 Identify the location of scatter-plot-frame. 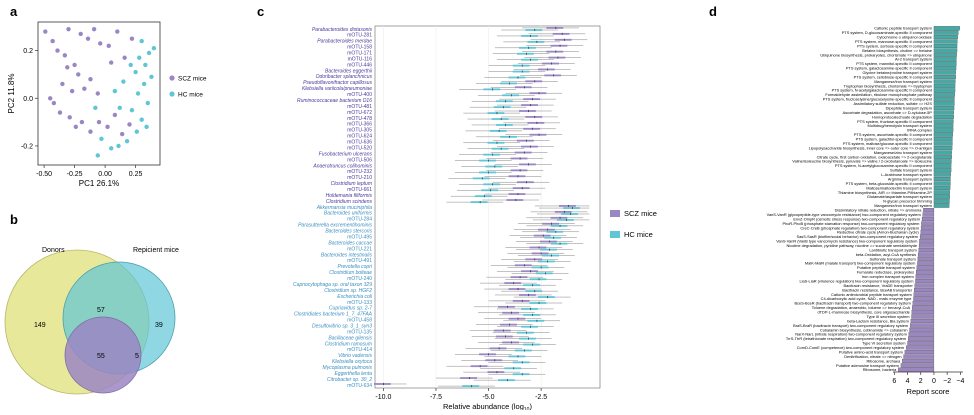
(99, 93).